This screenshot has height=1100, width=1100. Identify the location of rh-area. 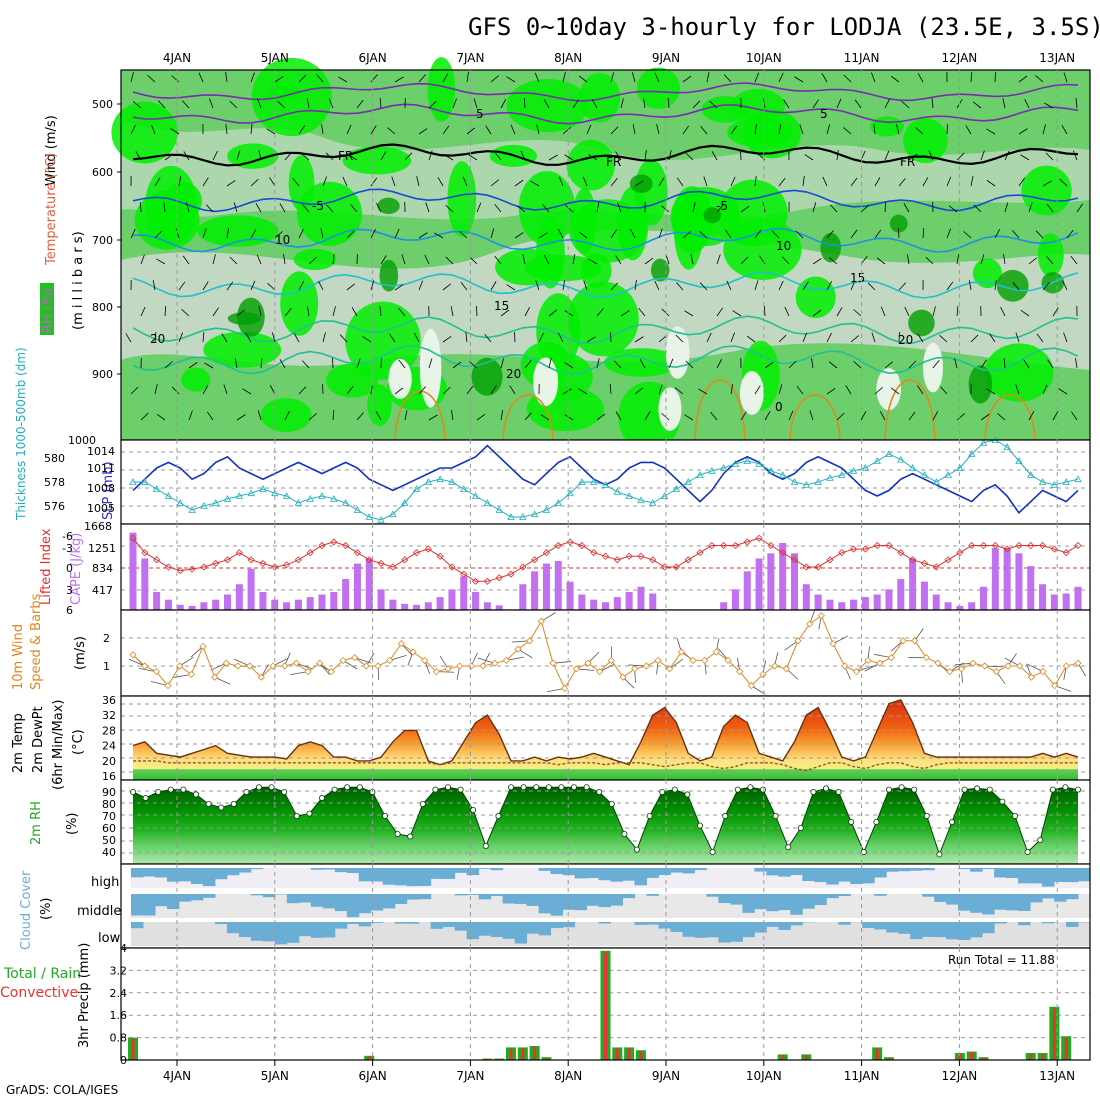
(605, 825).